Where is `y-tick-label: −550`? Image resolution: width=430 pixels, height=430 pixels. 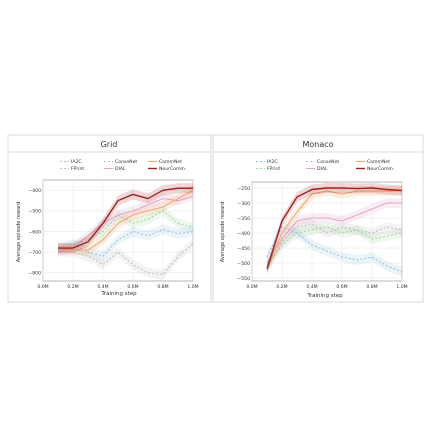
y-tick-label: −550 is located at coordinates (243, 279).